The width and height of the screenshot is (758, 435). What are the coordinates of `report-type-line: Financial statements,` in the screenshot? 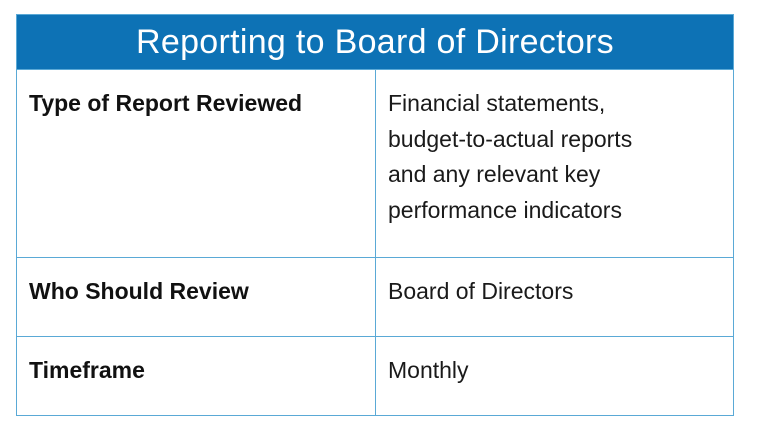 It's located at (497, 103).